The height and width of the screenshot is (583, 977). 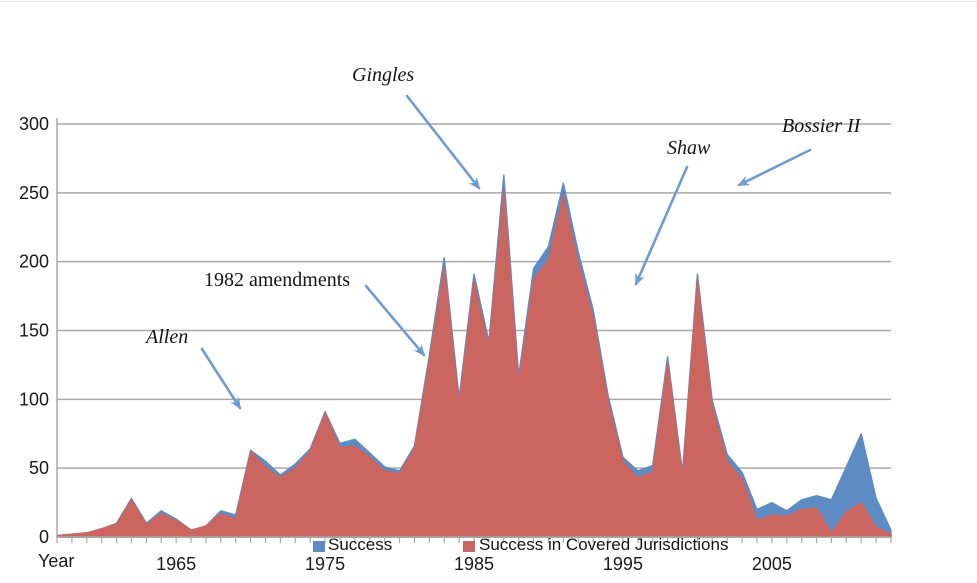 I want to click on y-tick-label-300: 300, so click(x=34, y=124).